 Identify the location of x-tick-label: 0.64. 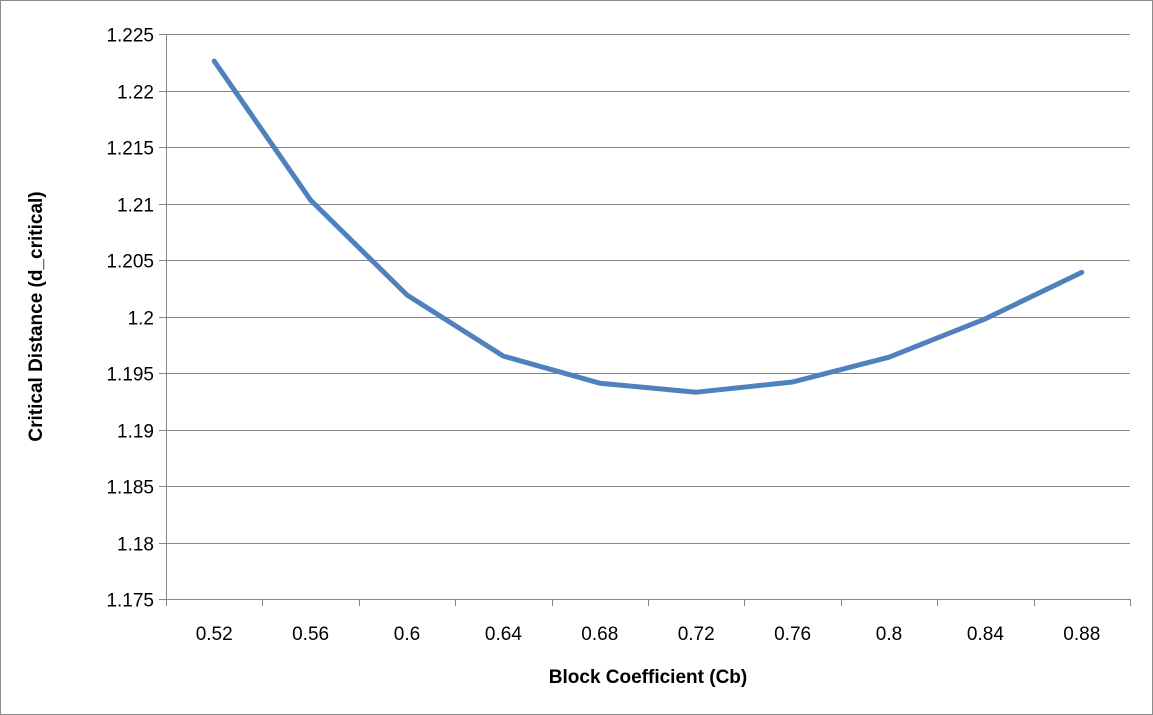
(503, 634).